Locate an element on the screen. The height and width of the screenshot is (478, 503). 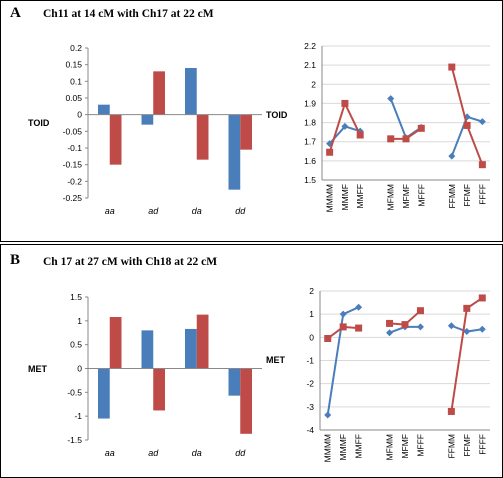
y-tick-label: 1.8 is located at coordinates (310, 123).